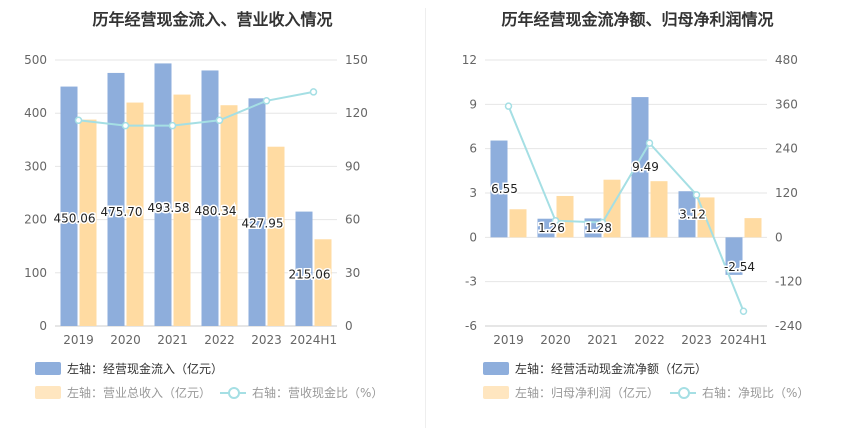 The image size is (850, 437). What do you see at coordinates (602, 340) in the screenshot?
I see `x-tick-label: 2021` at bounding box center [602, 340].